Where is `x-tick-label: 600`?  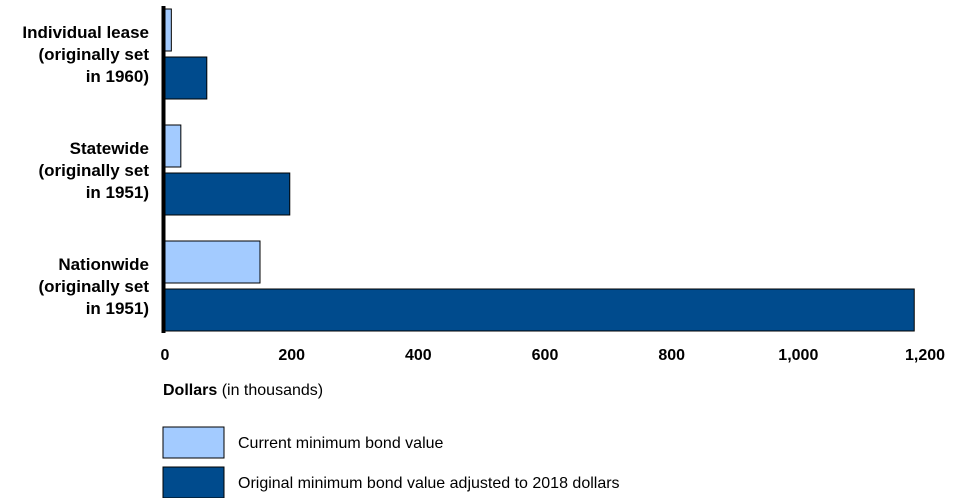 x-tick-label: 600 is located at coordinates (545, 355).